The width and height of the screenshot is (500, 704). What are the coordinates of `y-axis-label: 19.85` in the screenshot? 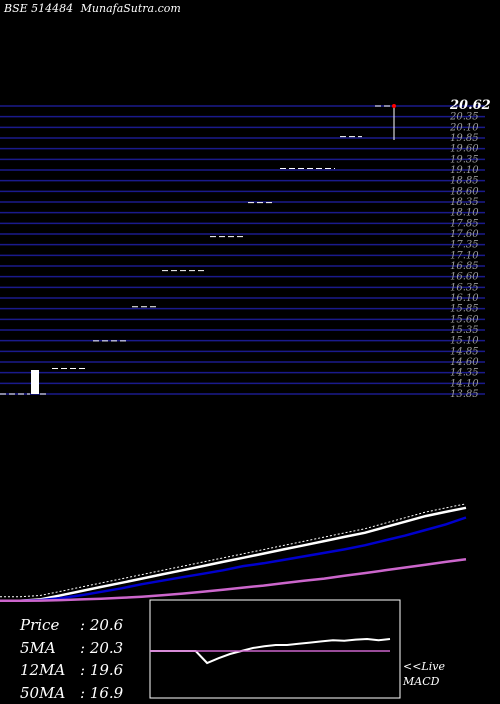 It's located at (464, 138).